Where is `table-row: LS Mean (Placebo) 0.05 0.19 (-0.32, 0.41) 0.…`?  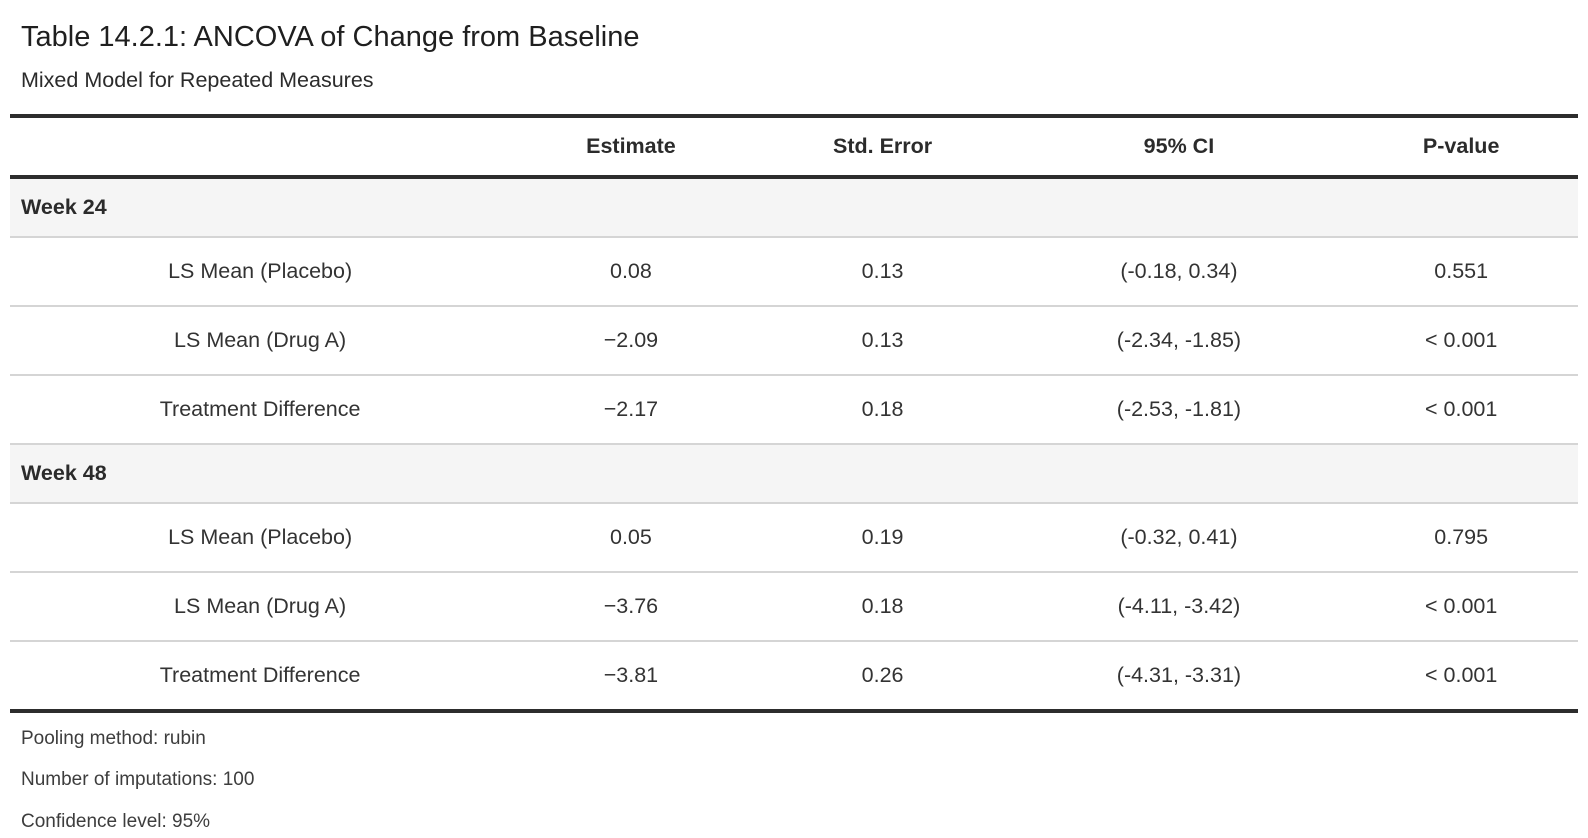 table-row: LS Mean (Placebo) 0.05 0.19 (-0.32, 0.41) 0.… is located at coordinates (794, 537).